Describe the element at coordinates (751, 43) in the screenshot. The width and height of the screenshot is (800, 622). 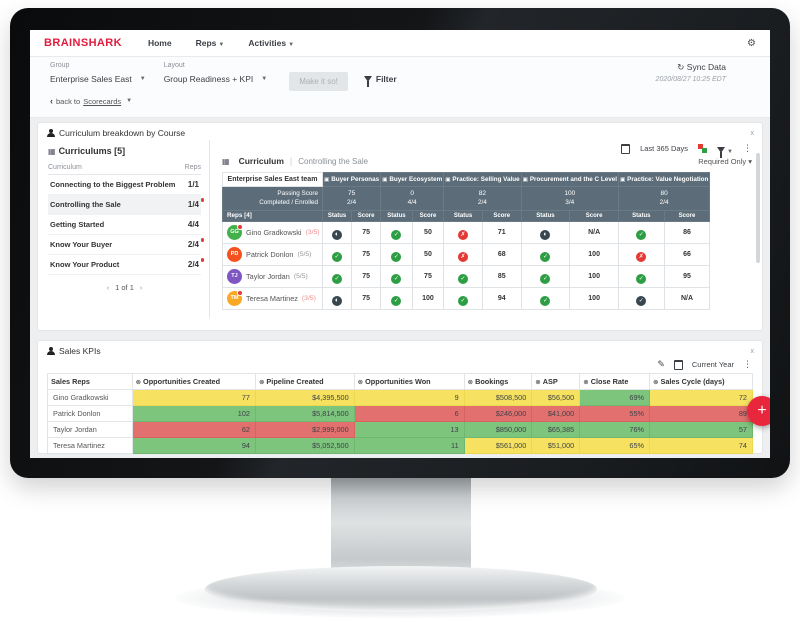
I see `gear-icon: ⚙` at that location.